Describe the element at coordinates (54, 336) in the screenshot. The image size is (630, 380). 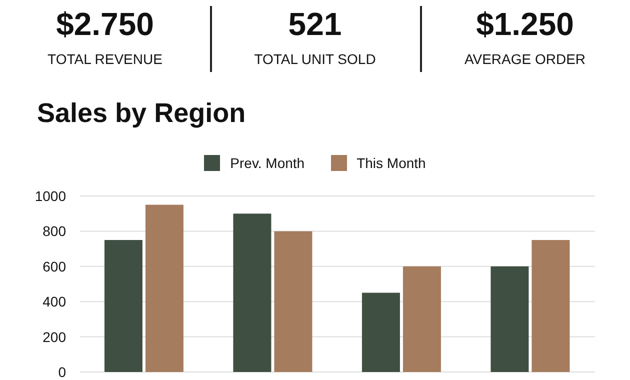
I see `y-tick-label: 200` at that location.